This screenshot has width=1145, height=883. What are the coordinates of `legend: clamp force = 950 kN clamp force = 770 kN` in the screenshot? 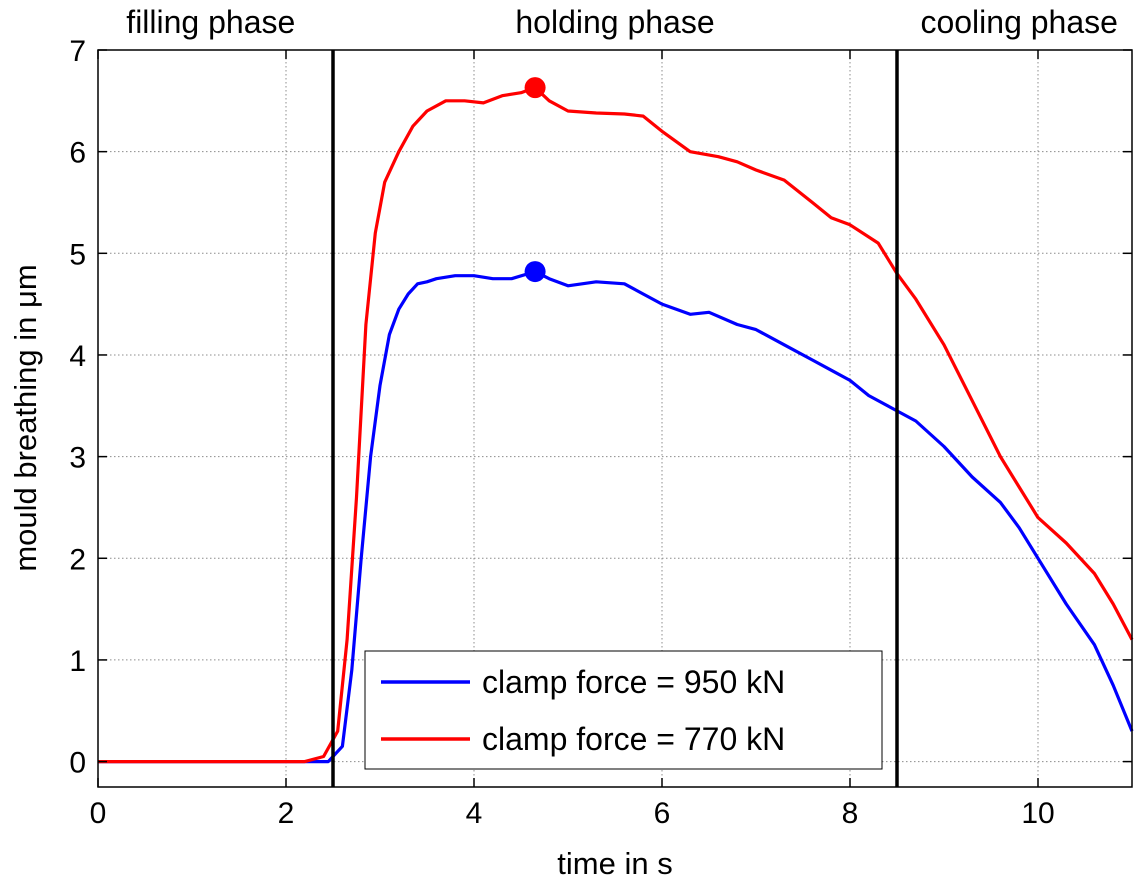 It's located at (623, 710).